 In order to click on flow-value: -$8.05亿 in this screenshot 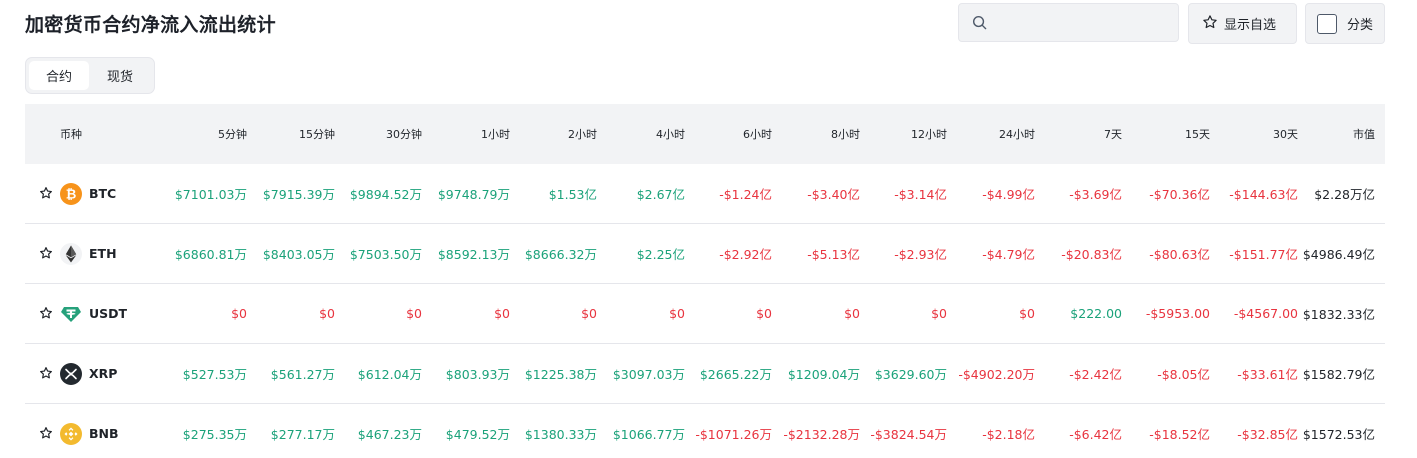, I will do `click(1183, 374)`.